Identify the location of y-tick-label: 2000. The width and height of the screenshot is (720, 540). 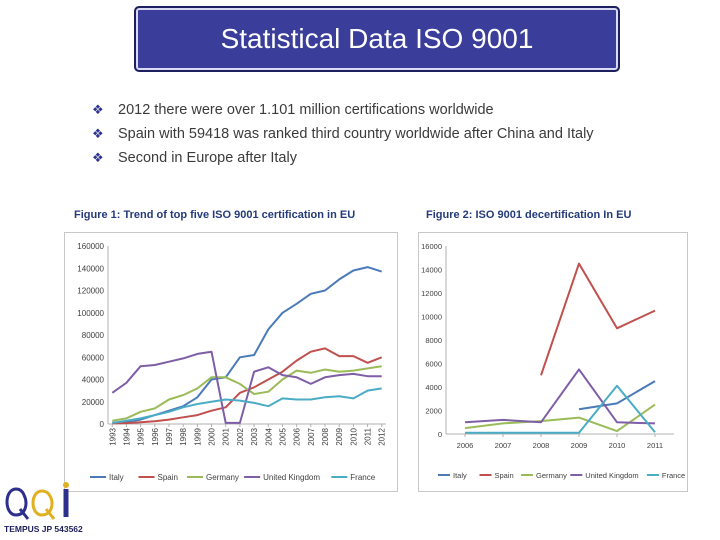
(433, 411).